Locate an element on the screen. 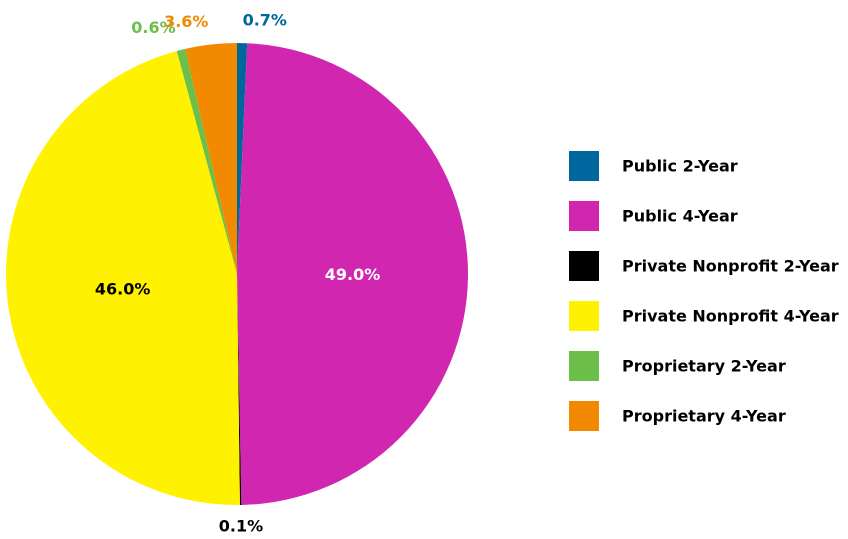 The image size is (848, 539). legend-label: Proprietary 4-Year is located at coordinates (704, 416).